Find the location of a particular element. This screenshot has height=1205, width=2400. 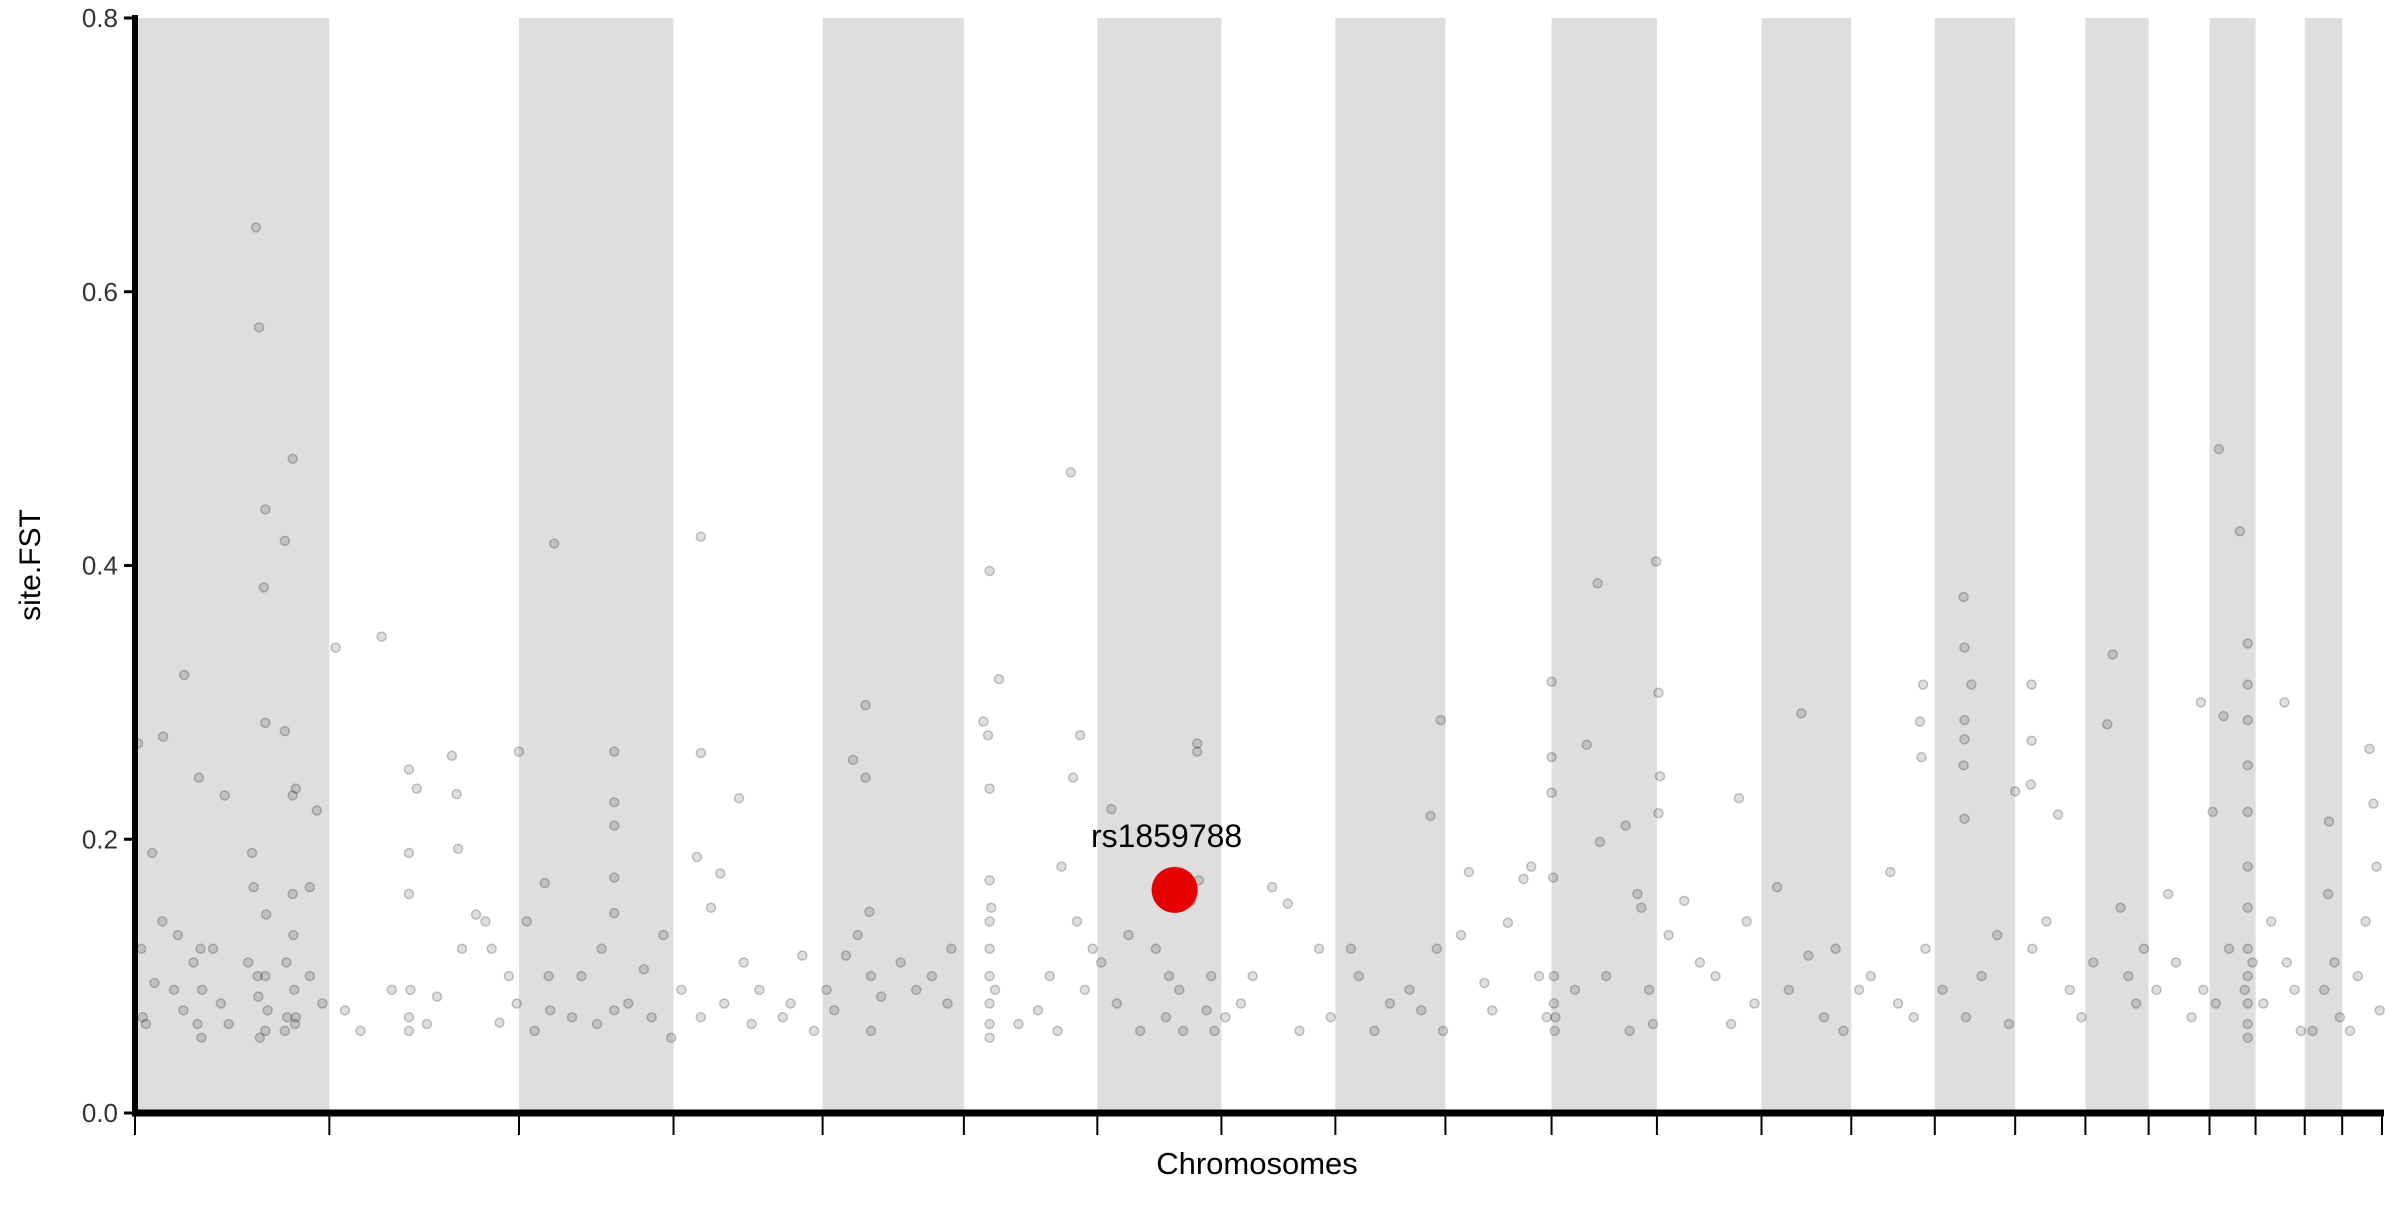

highlighted-snp: rs1859788 is located at coordinates (1166, 865).